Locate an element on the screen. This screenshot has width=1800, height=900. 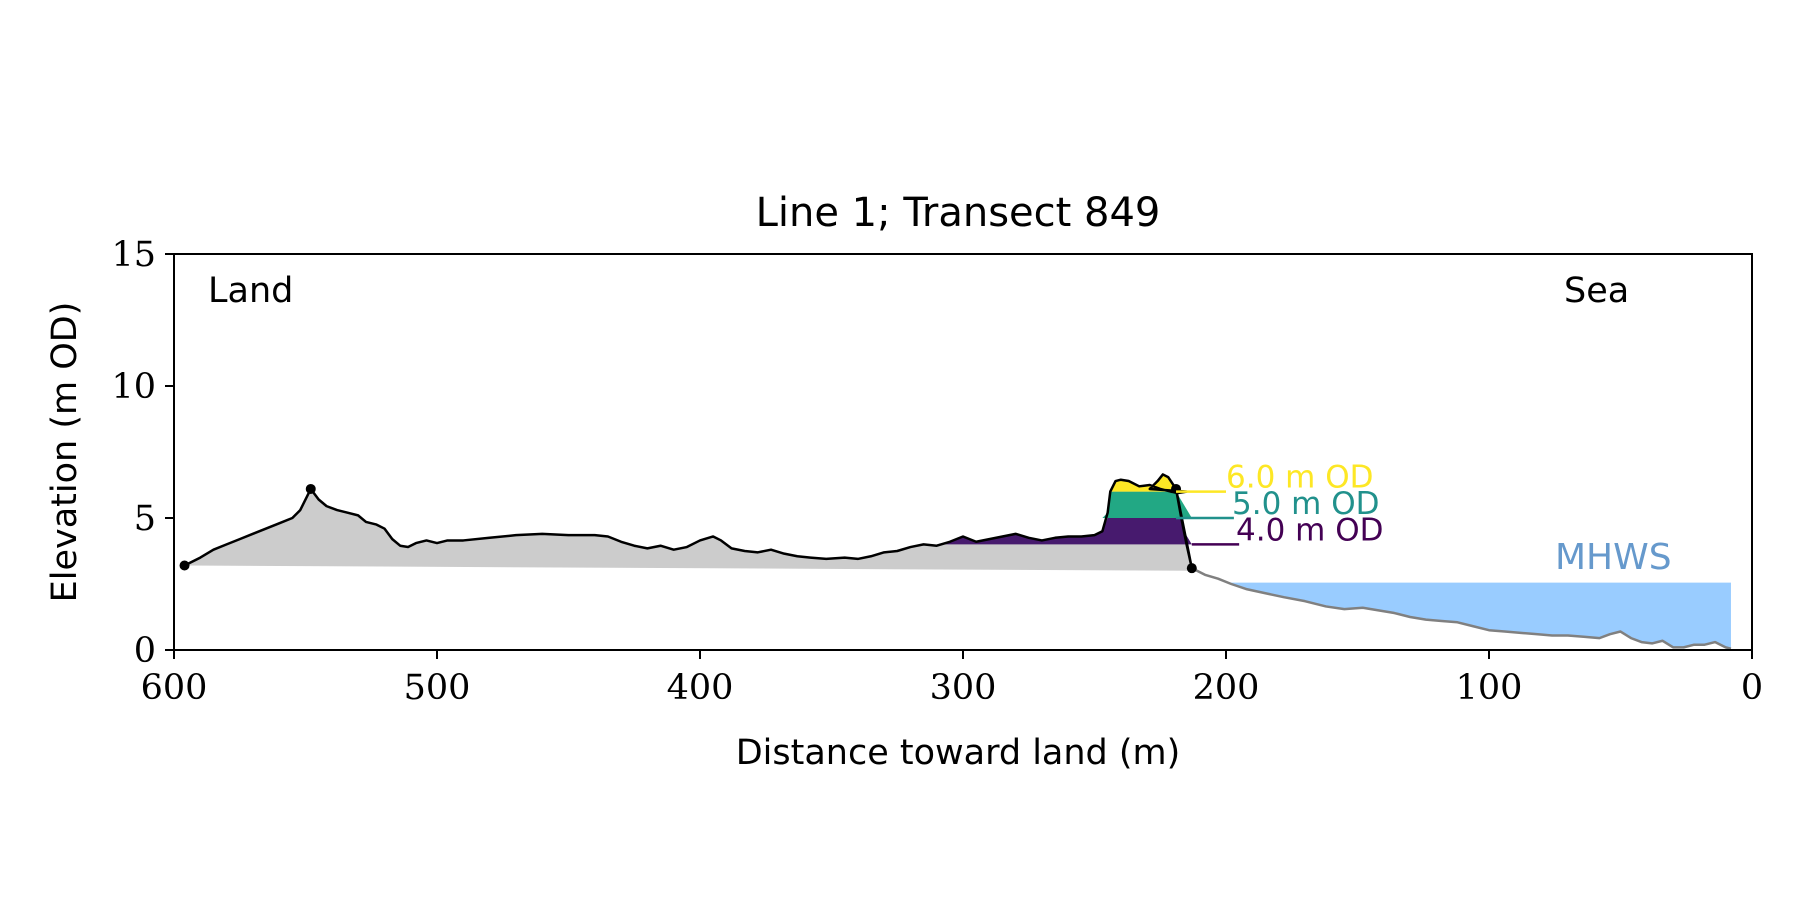
chart-title: Line 1; Transect 849 is located at coordinates (958, 213).